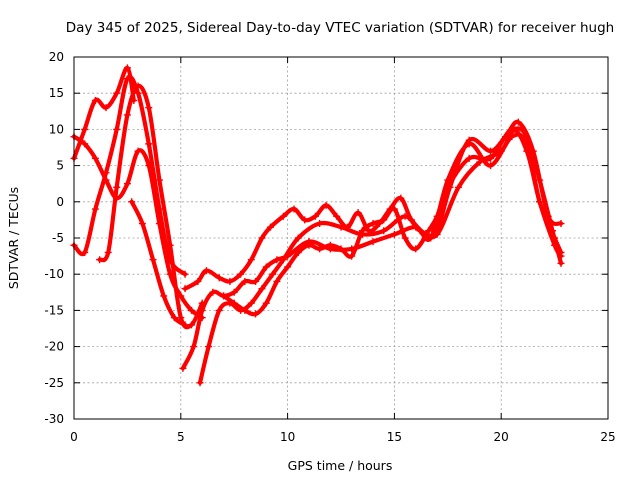 The height and width of the screenshot is (480, 640). Describe the element at coordinates (54, 383) in the screenshot. I see `y-tick-label: -25` at that location.